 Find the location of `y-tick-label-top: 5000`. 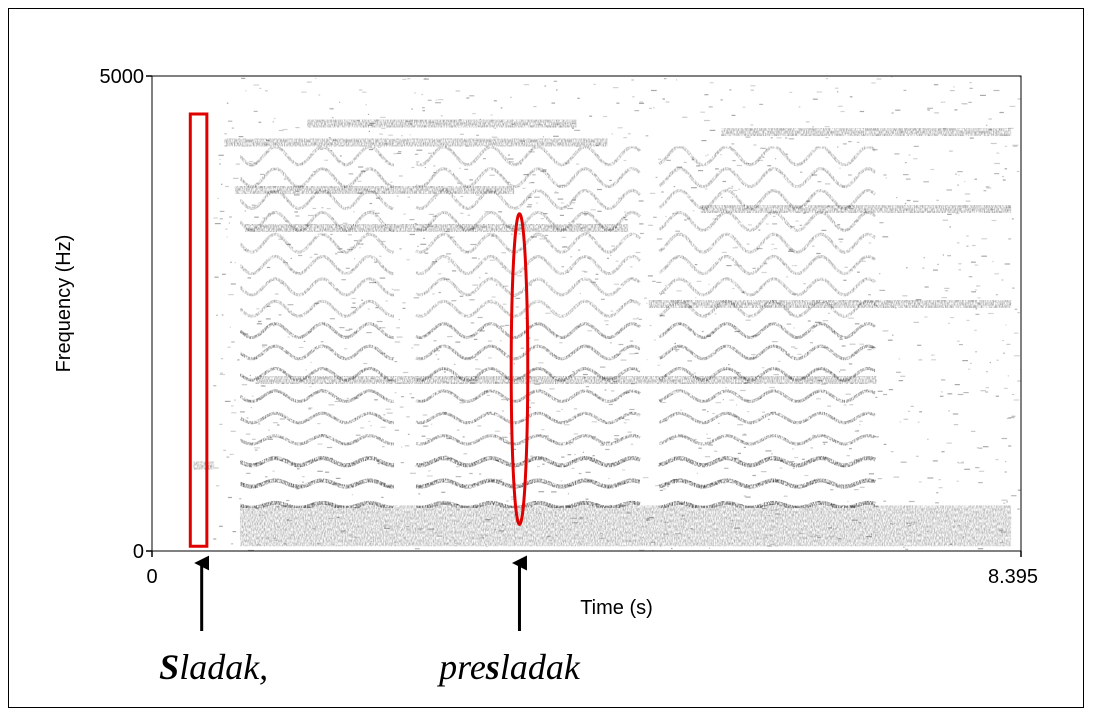

y-tick-label-top: 5000 is located at coordinates (122, 77).